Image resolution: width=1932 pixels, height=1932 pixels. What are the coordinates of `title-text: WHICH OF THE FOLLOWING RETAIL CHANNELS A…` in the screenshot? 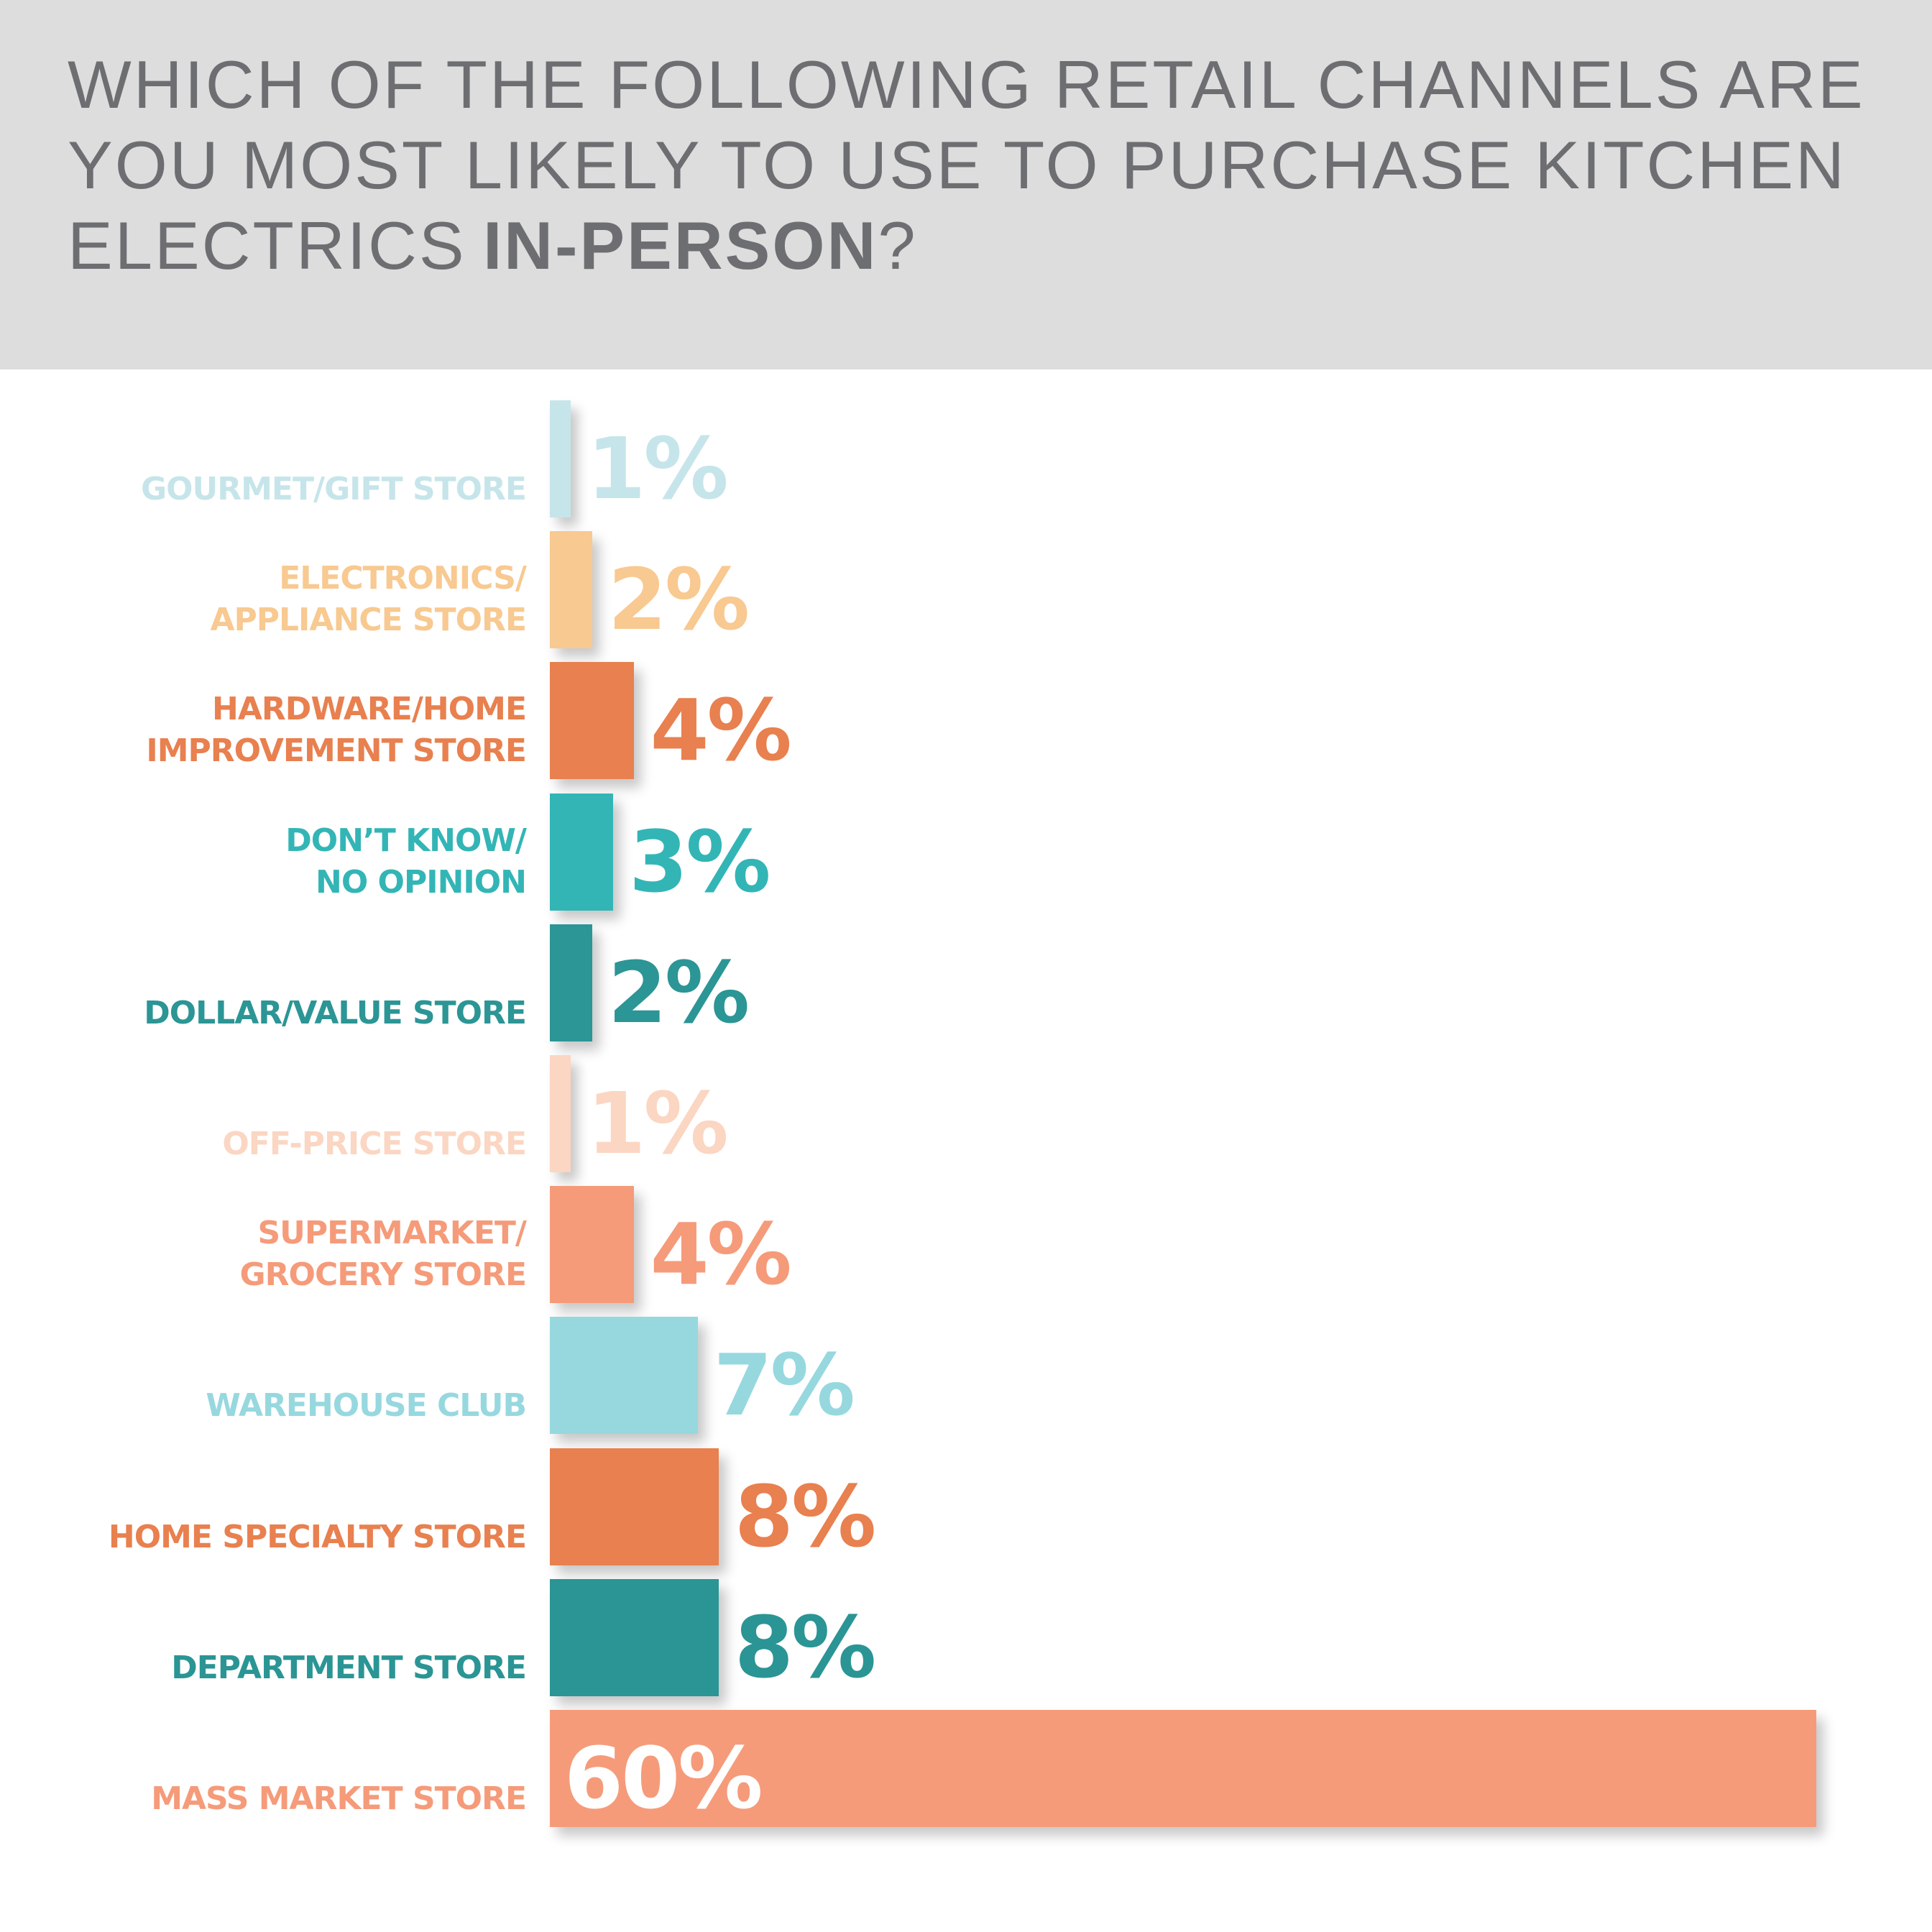 It's located at (966, 165).